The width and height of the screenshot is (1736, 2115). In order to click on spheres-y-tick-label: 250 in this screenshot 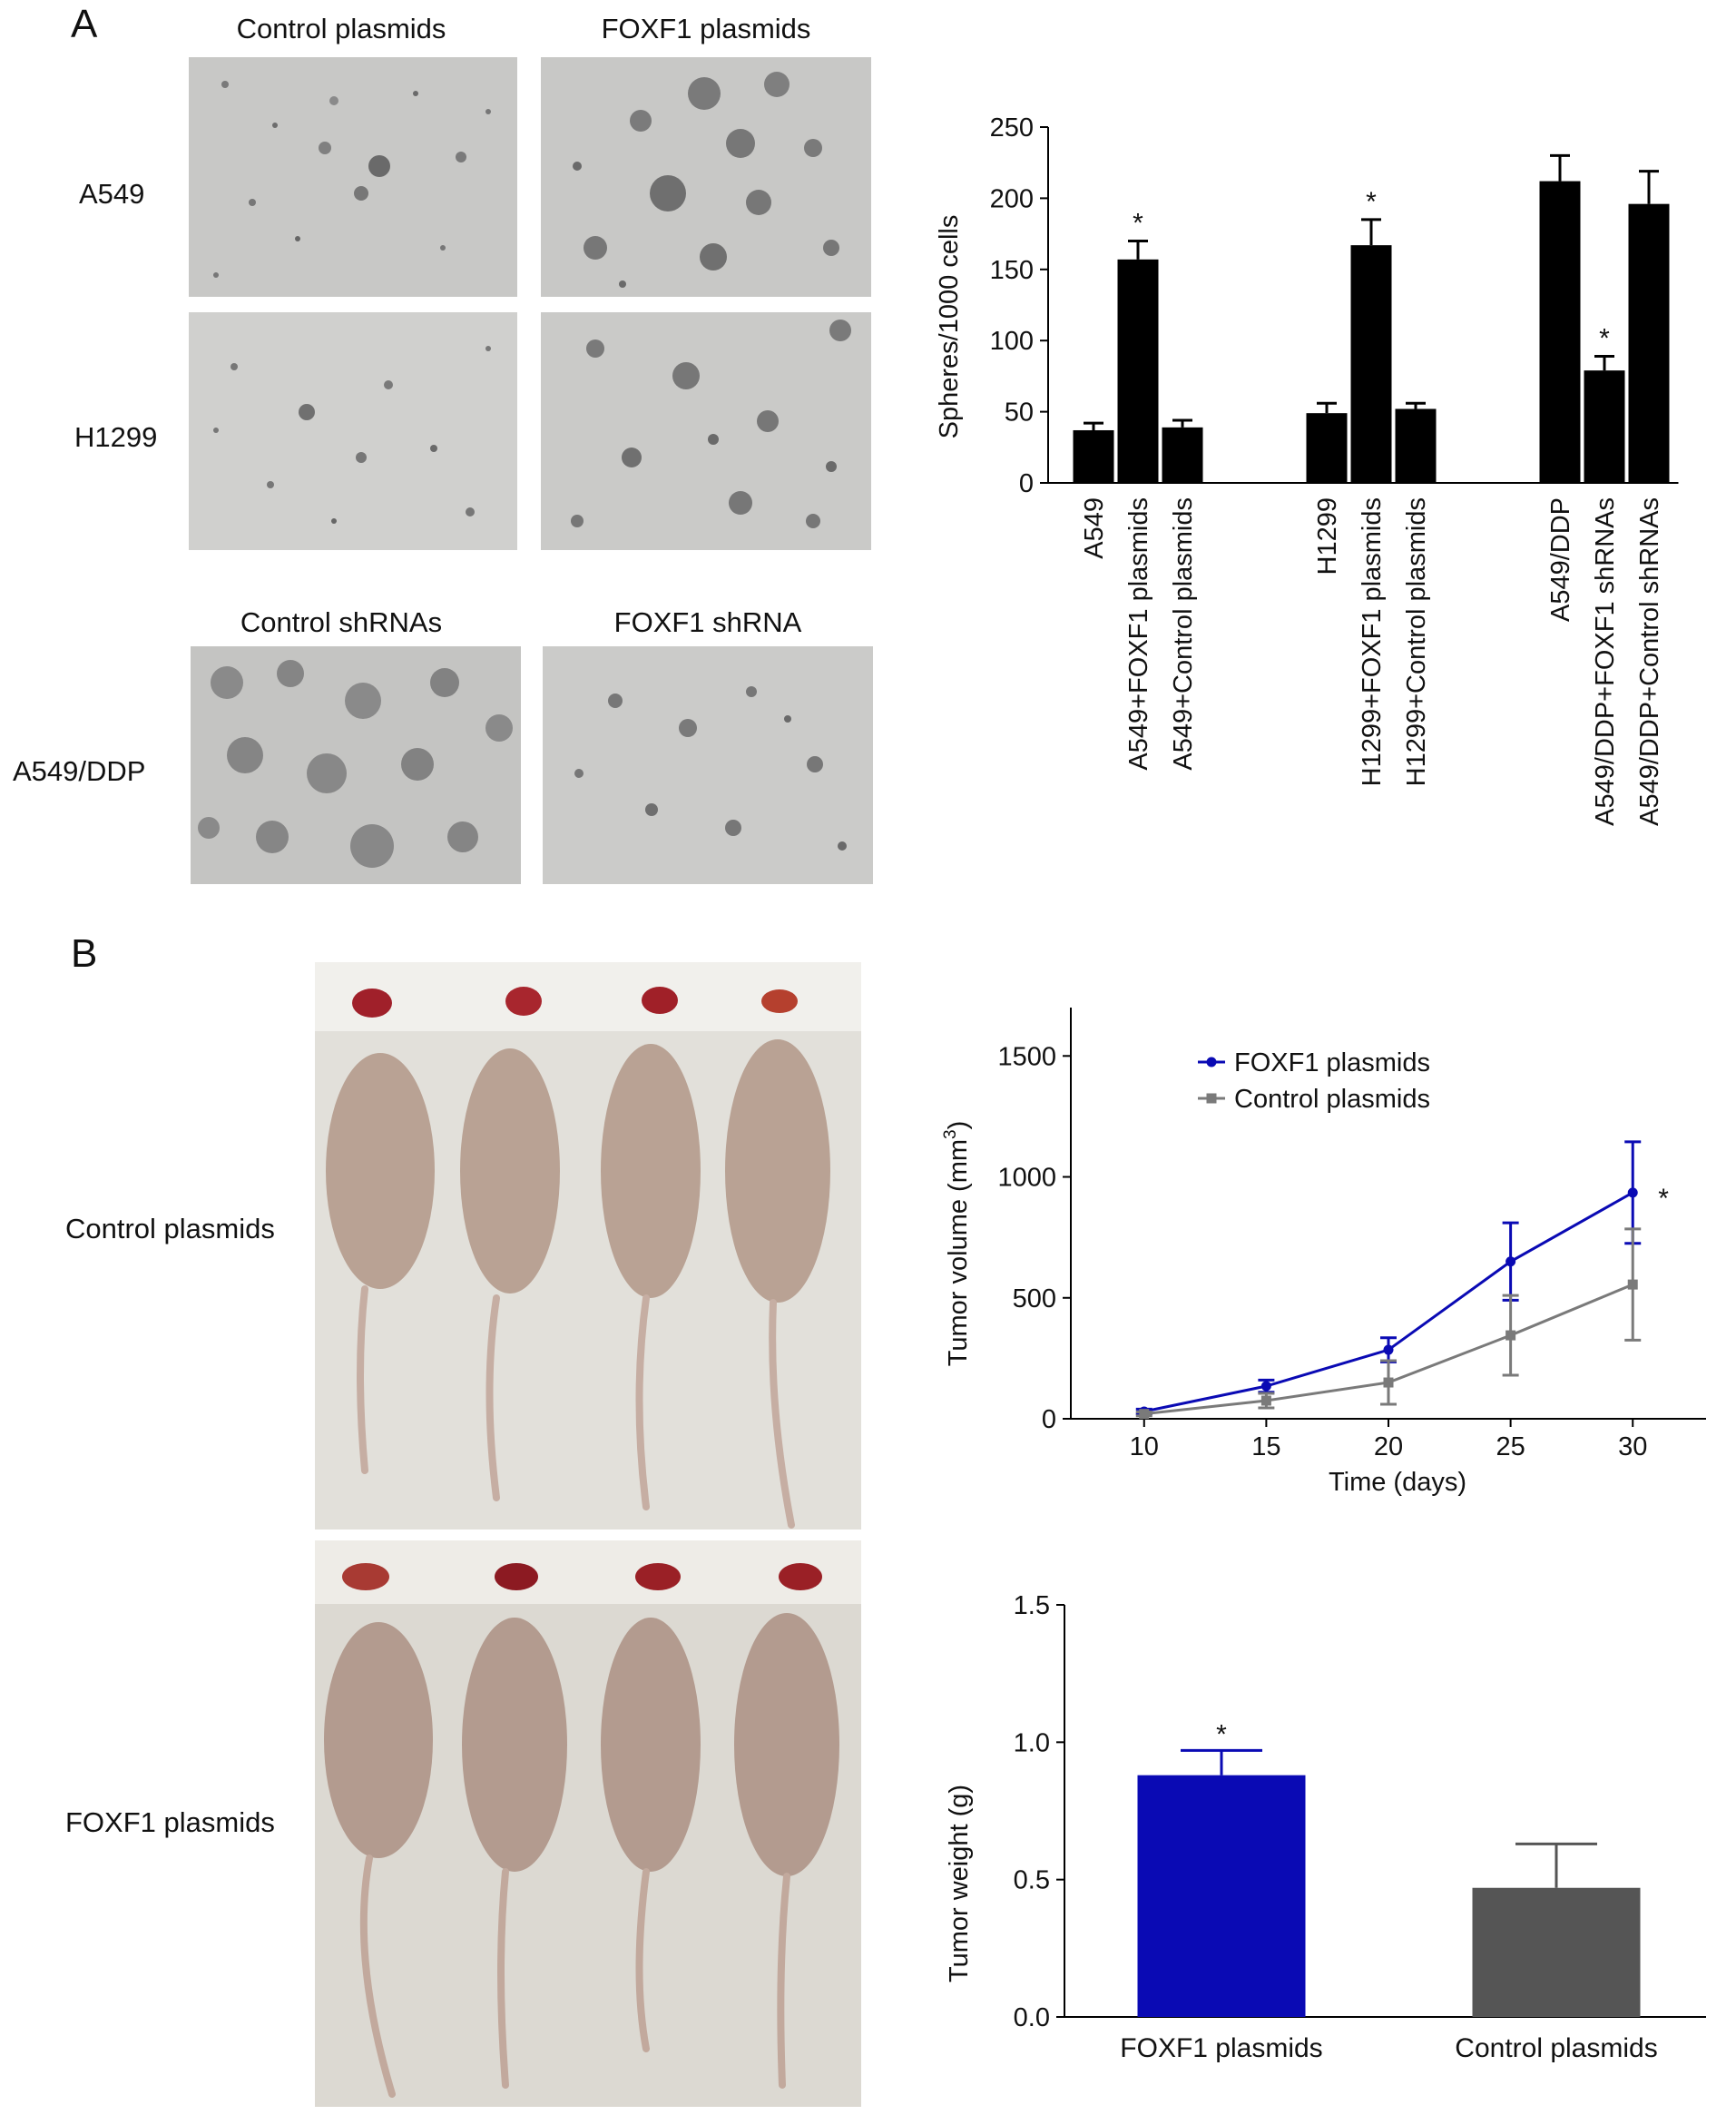, I will do `click(1012, 128)`.